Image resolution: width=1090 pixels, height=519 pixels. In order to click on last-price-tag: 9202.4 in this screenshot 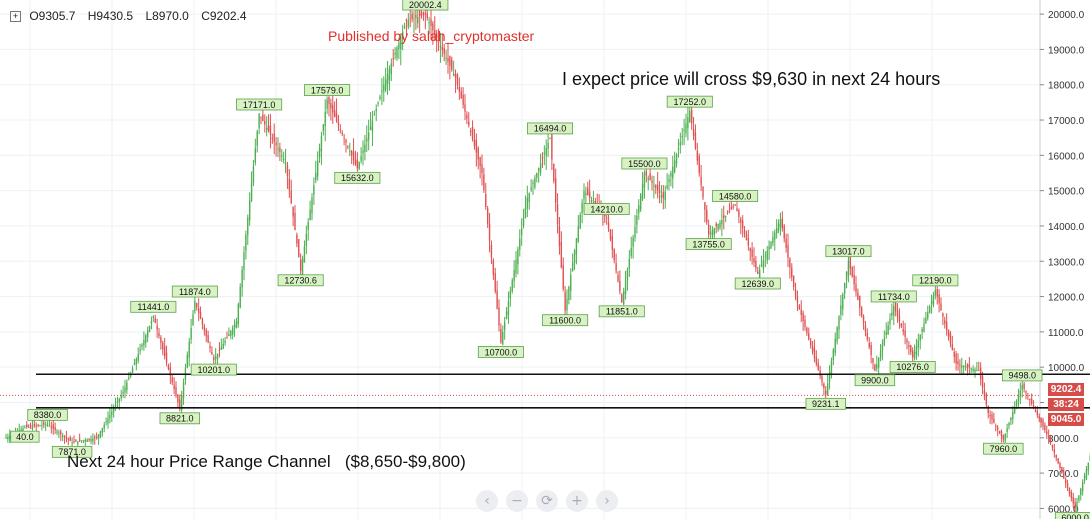, I will do `click(1066, 389)`.